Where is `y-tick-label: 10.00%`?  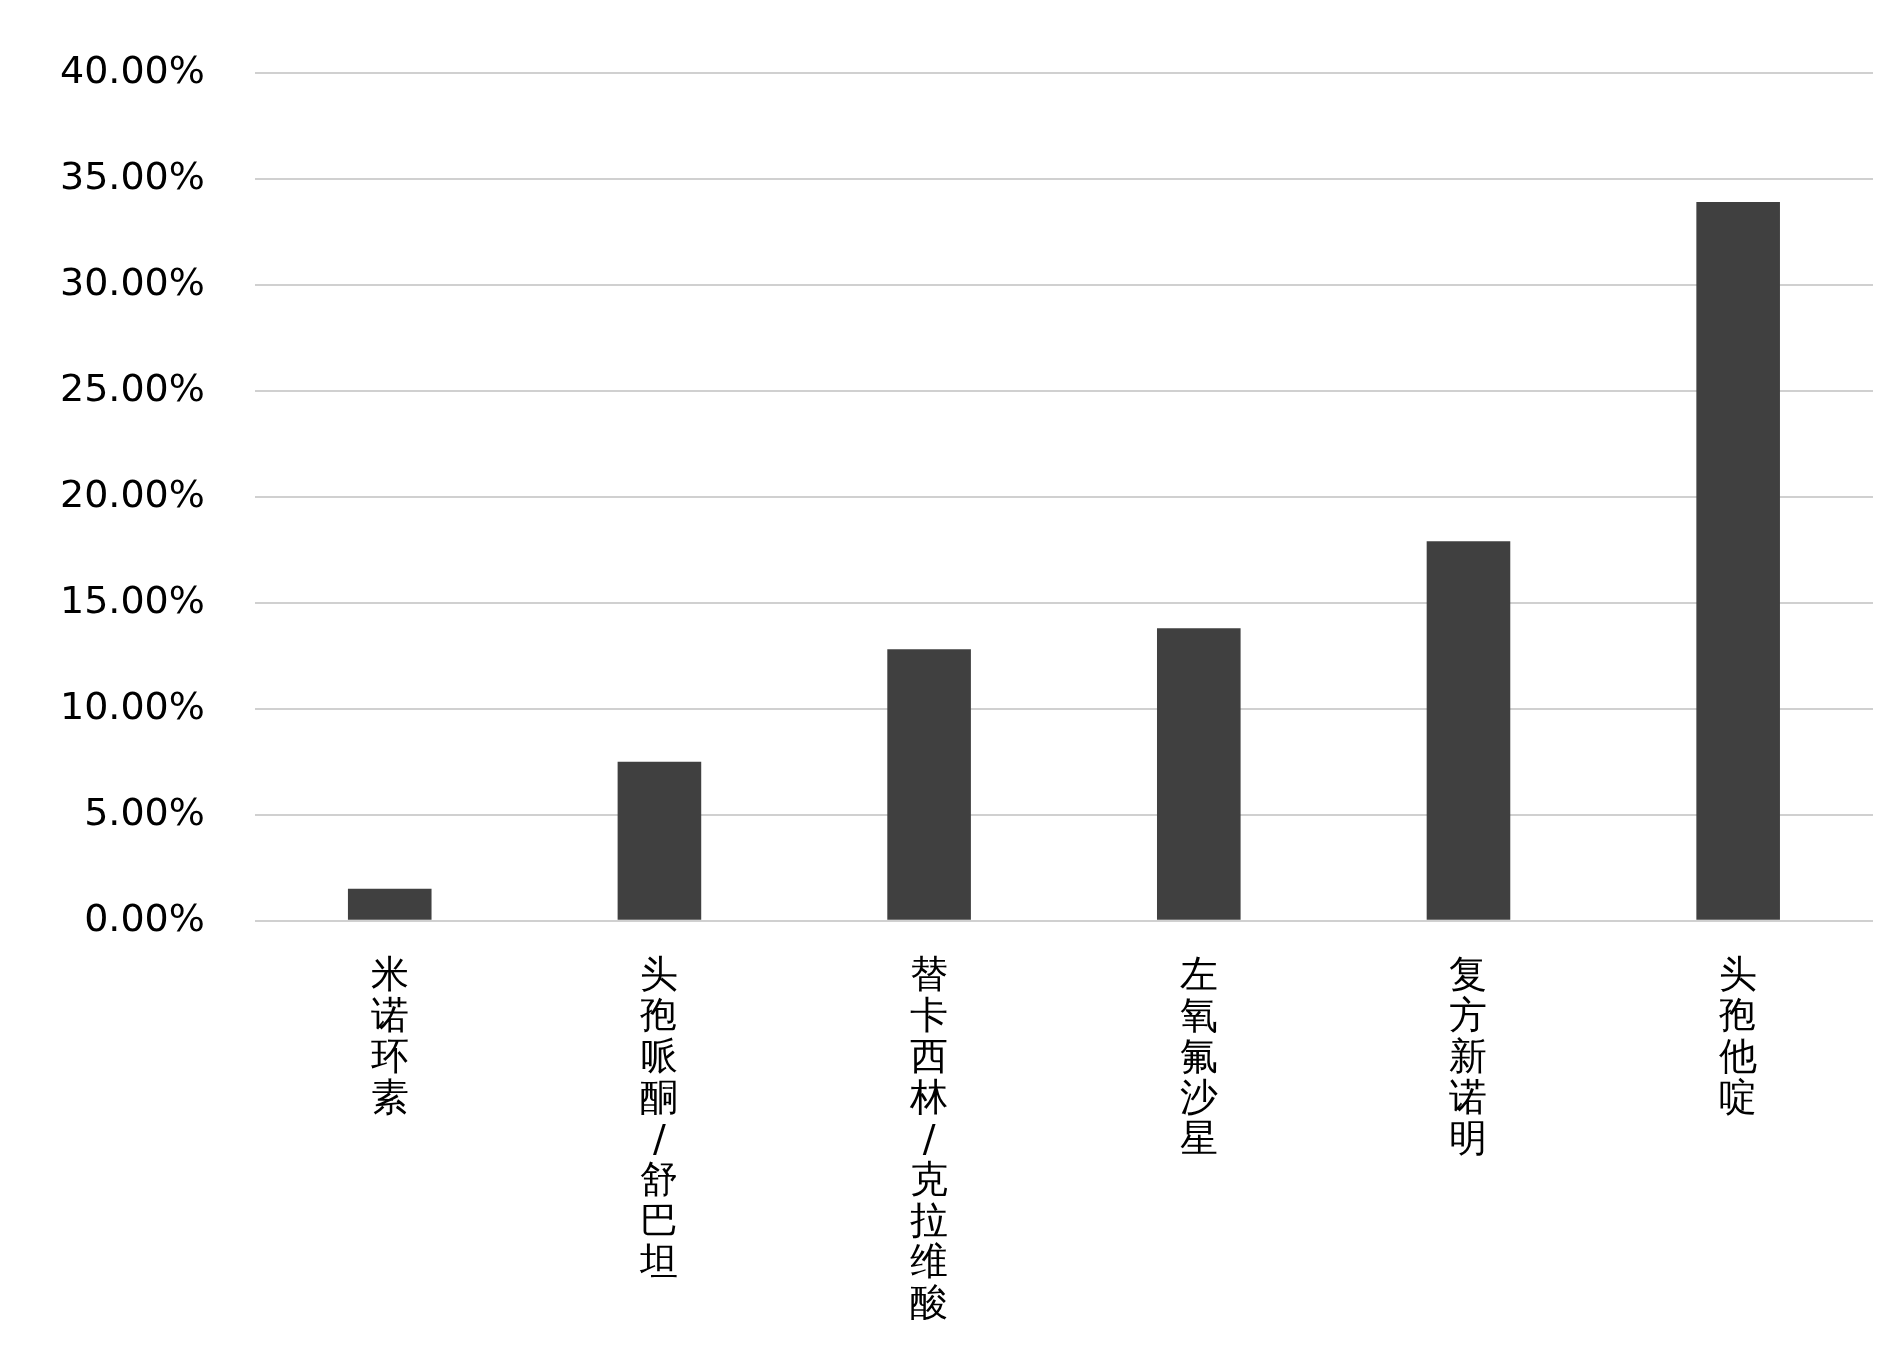
y-tick-label: 10.00% is located at coordinates (132, 705).